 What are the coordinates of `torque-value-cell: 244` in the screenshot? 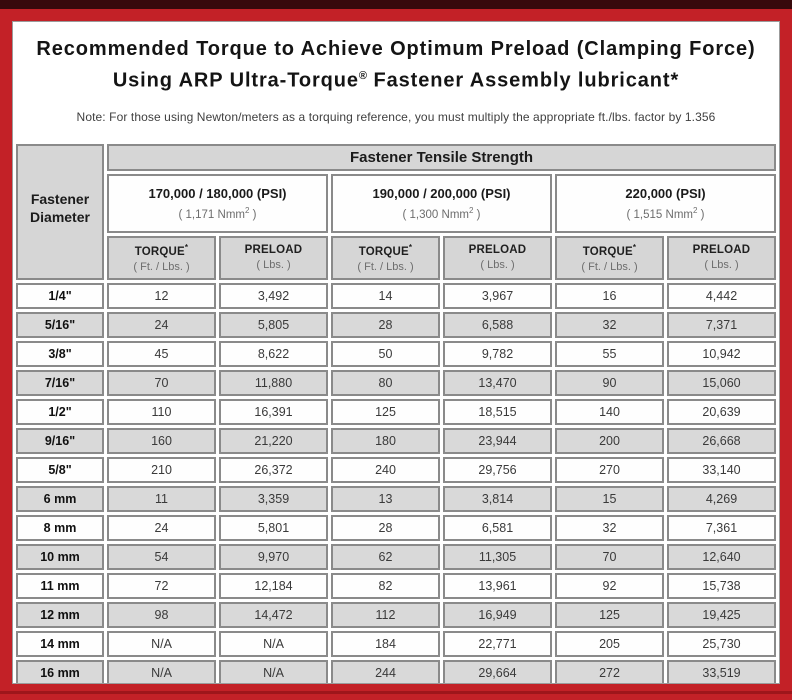 It's located at (385, 671).